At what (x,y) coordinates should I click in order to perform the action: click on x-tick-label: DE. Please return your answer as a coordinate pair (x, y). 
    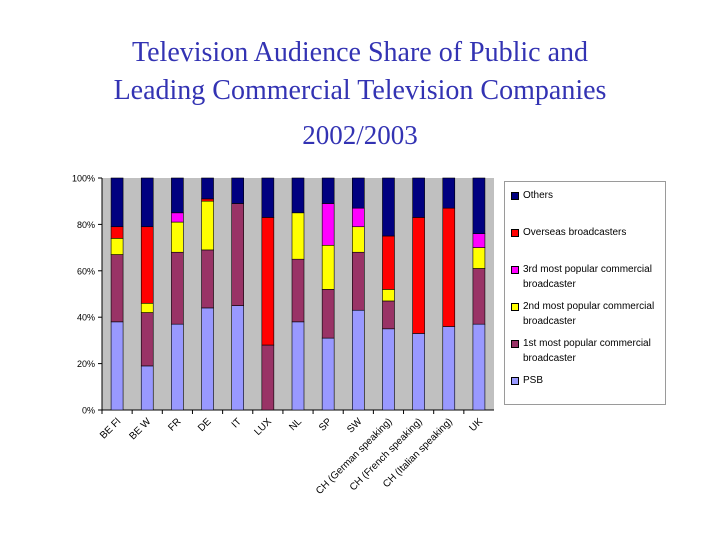
    Looking at the image, I should click on (205, 425).